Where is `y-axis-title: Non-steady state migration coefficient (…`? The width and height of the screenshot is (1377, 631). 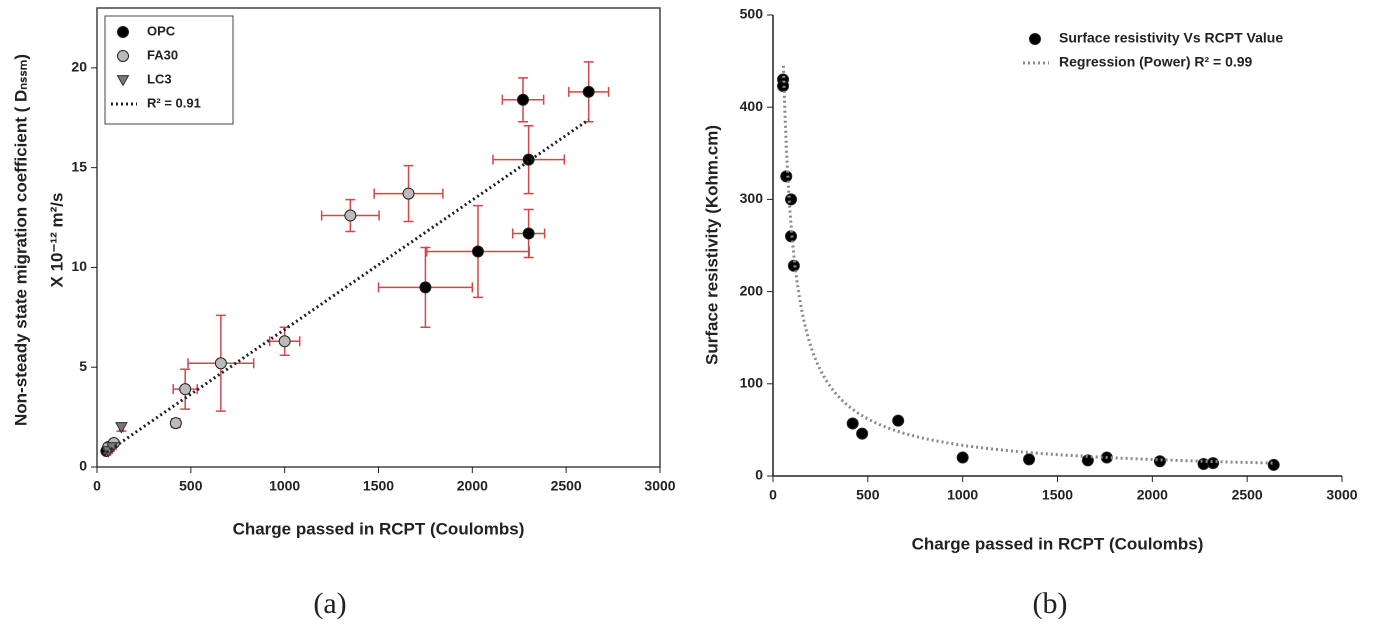
y-axis-title: Non-steady state migration coefficient (… is located at coordinates (20, 240).